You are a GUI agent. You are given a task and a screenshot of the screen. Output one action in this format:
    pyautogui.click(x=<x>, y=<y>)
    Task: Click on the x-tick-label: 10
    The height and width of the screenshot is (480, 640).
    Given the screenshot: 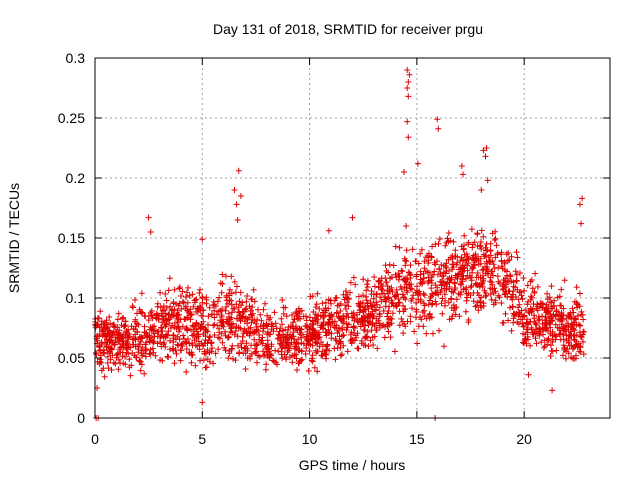 What is the action you would take?
    pyautogui.click(x=310, y=439)
    